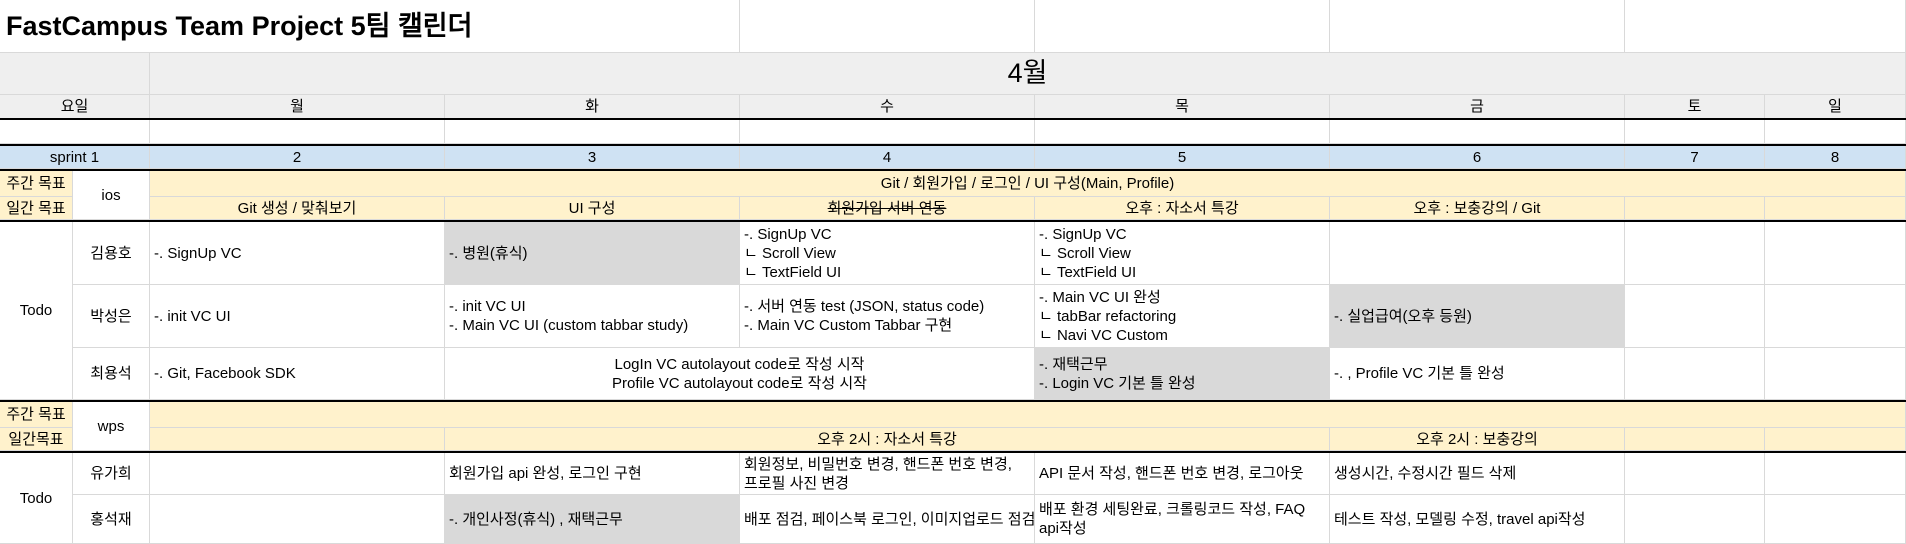 The width and height of the screenshot is (1906, 544). What do you see at coordinates (592, 157) in the screenshot?
I see `date-cell: 3` at bounding box center [592, 157].